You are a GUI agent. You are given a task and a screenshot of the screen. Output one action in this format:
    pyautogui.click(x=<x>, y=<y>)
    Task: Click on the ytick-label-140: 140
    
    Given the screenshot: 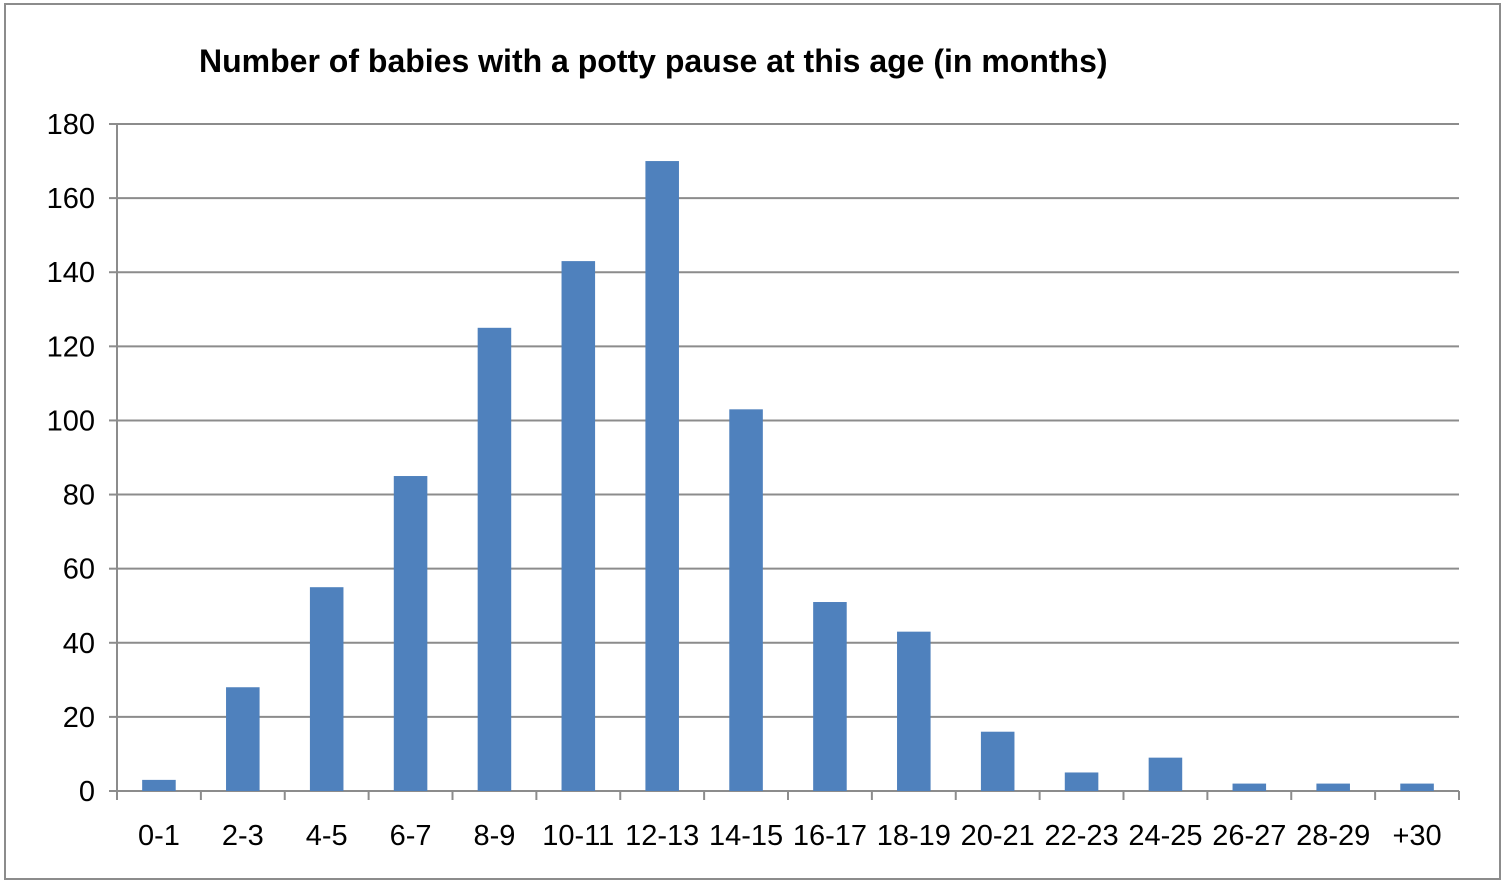 What is the action you would take?
    pyautogui.click(x=71, y=273)
    